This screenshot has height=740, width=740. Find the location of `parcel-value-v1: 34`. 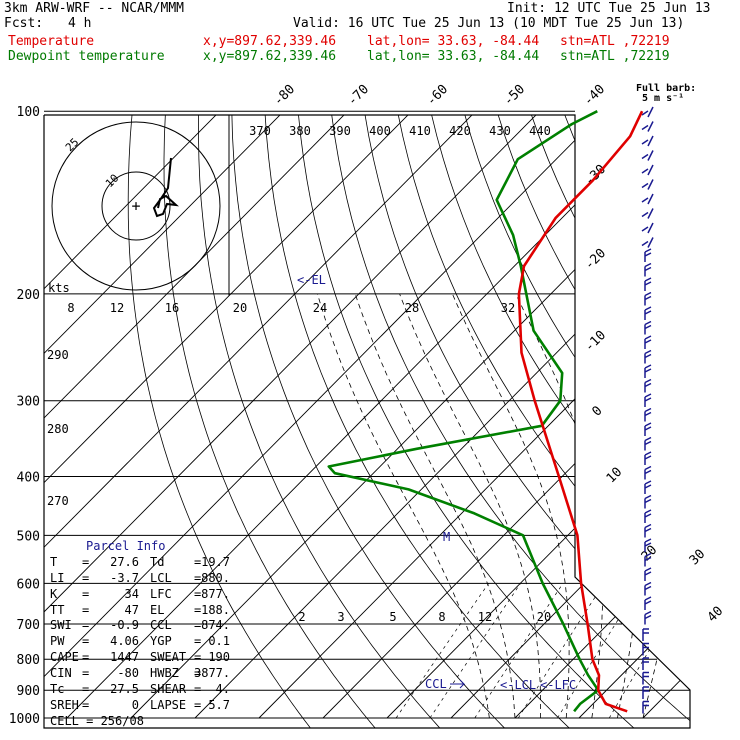

parcel-value-v1: 34 is located at coordinates (131, 593).